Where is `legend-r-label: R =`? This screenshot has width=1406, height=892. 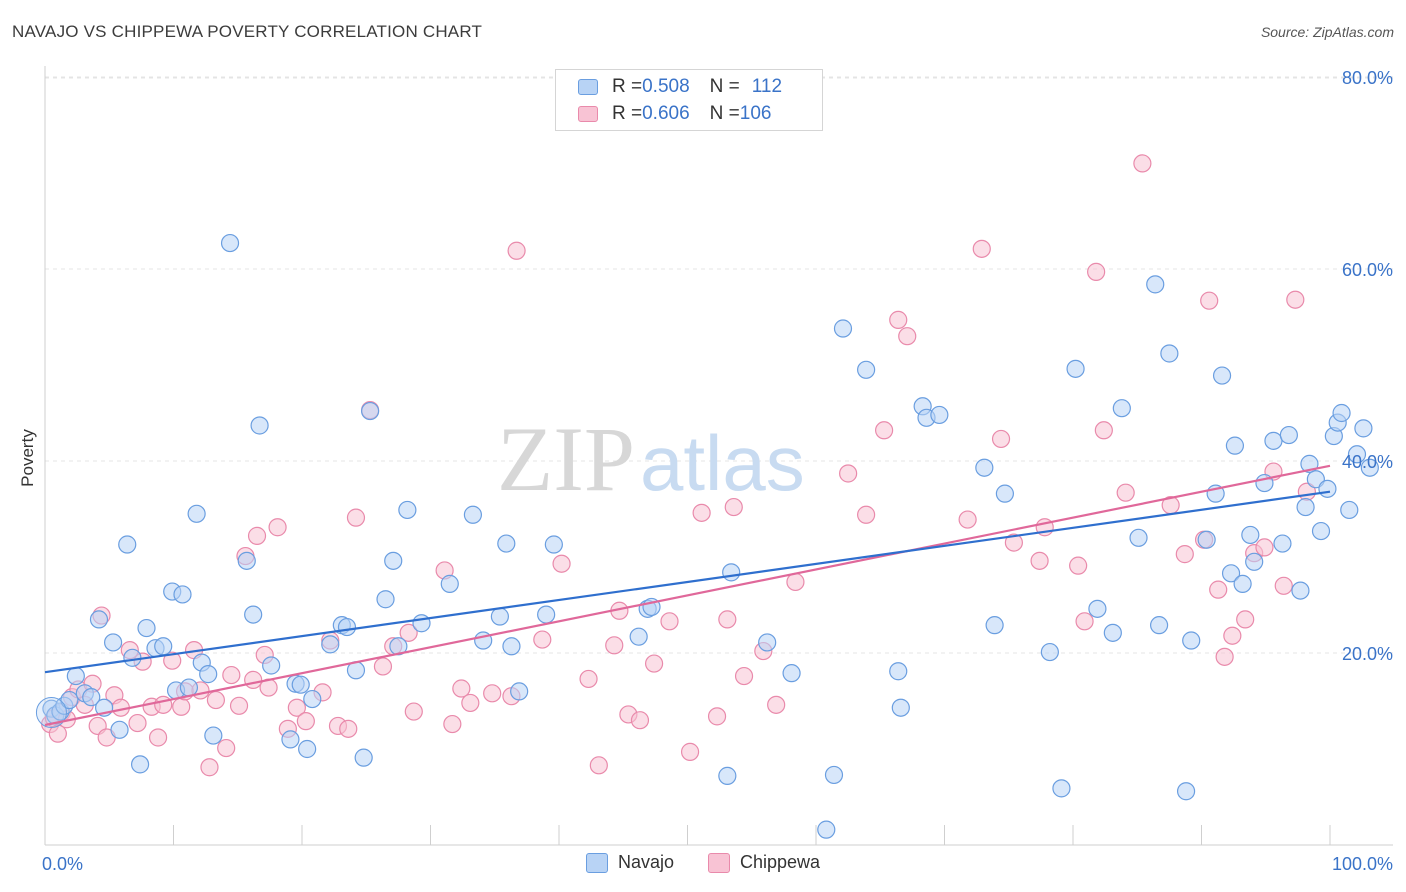 legend-r-label: R = is located at coordinates (627, 86).